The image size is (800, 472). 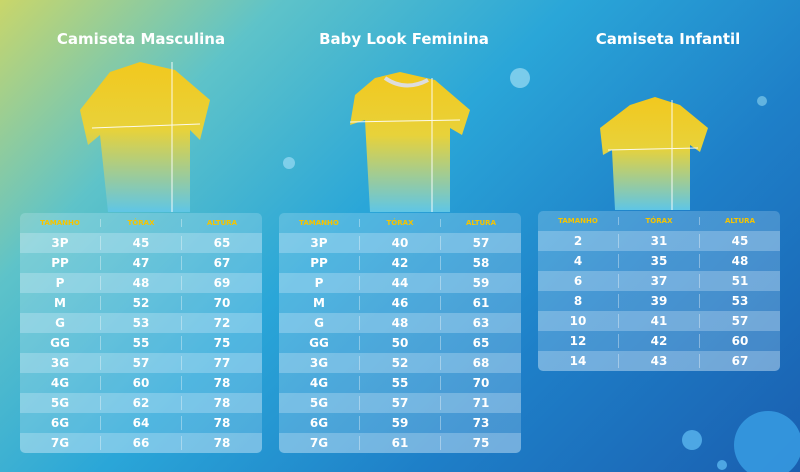 I want to click on table-cell: 47, so click(x=140, y=263).